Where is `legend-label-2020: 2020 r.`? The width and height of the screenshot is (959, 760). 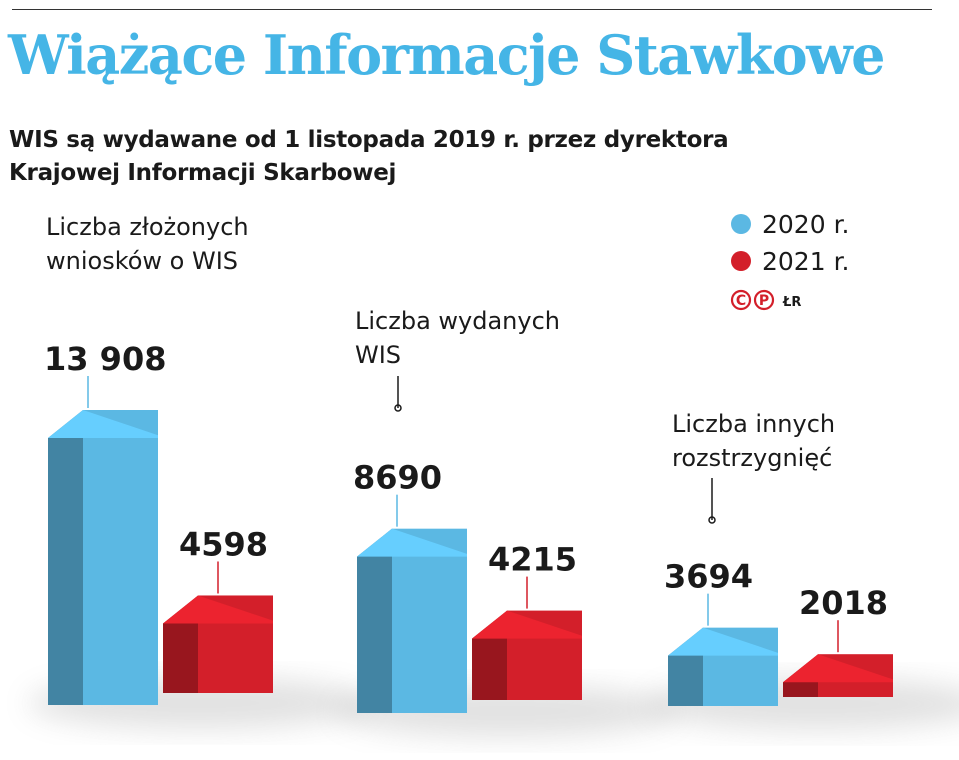
legend-label-2020: 2020 r. is located at coordinates (806, 224).